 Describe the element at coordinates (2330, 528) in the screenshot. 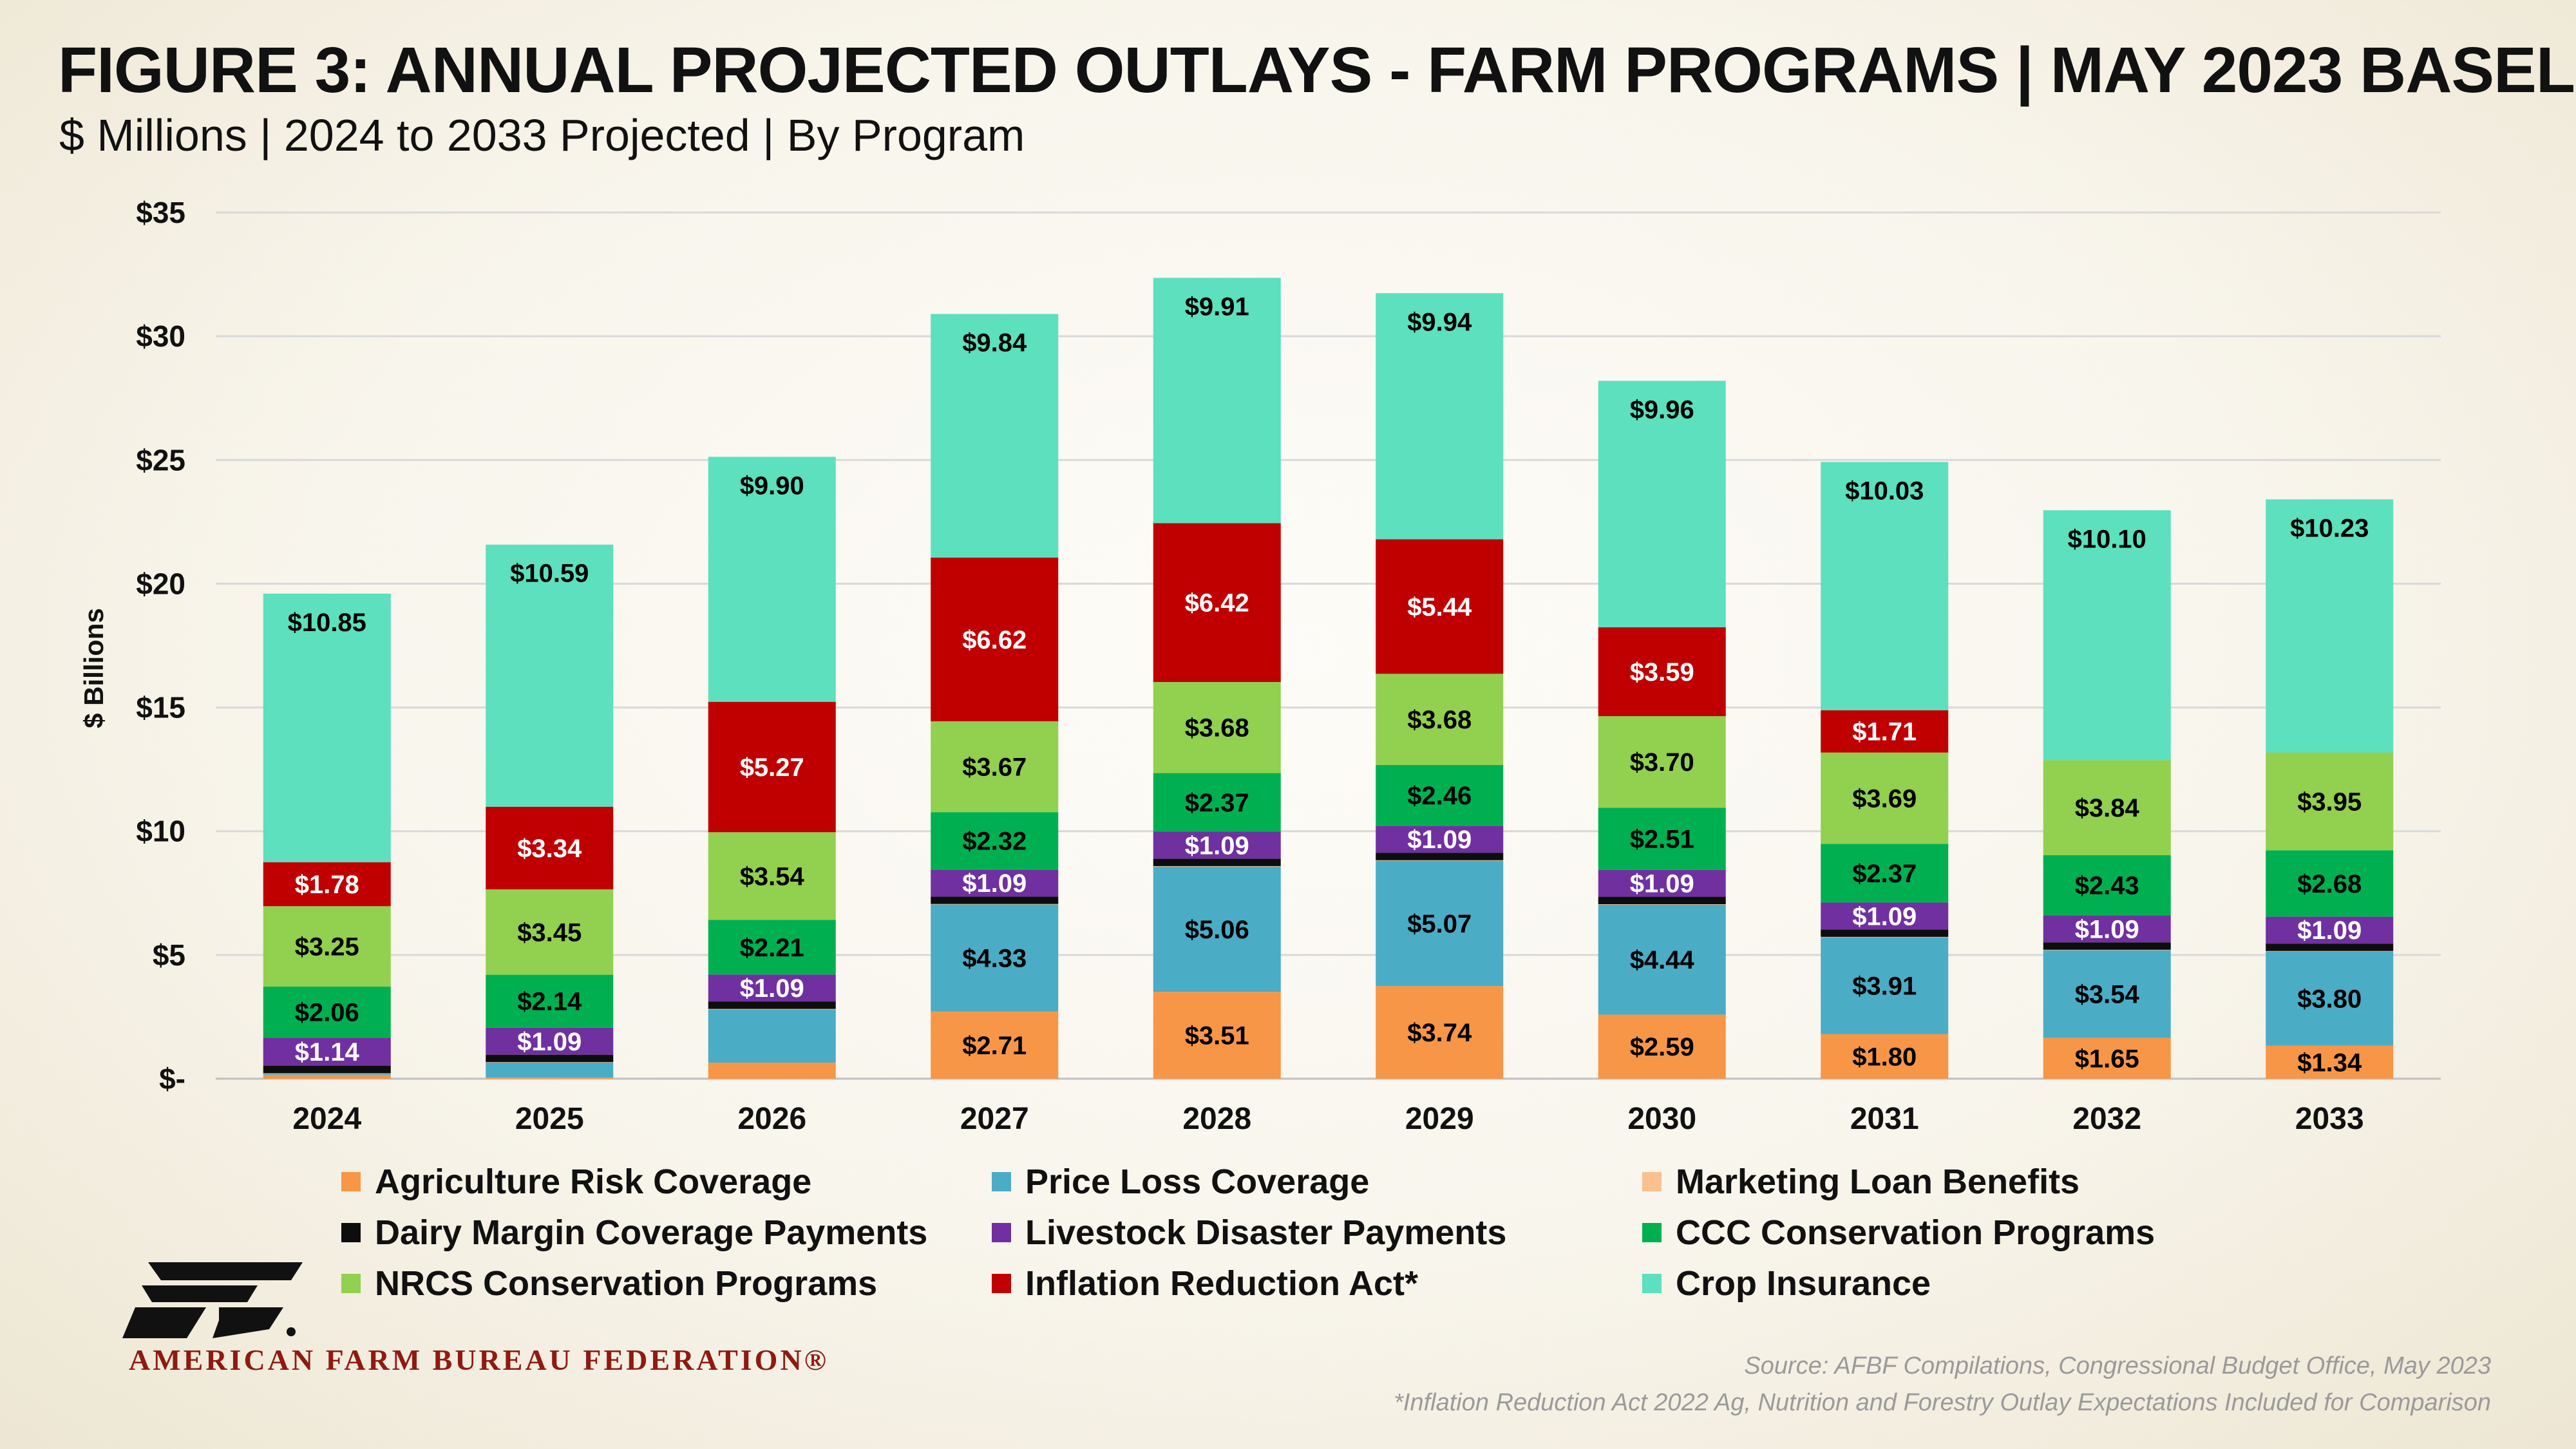

I see `data-label: $10.23` at that location.